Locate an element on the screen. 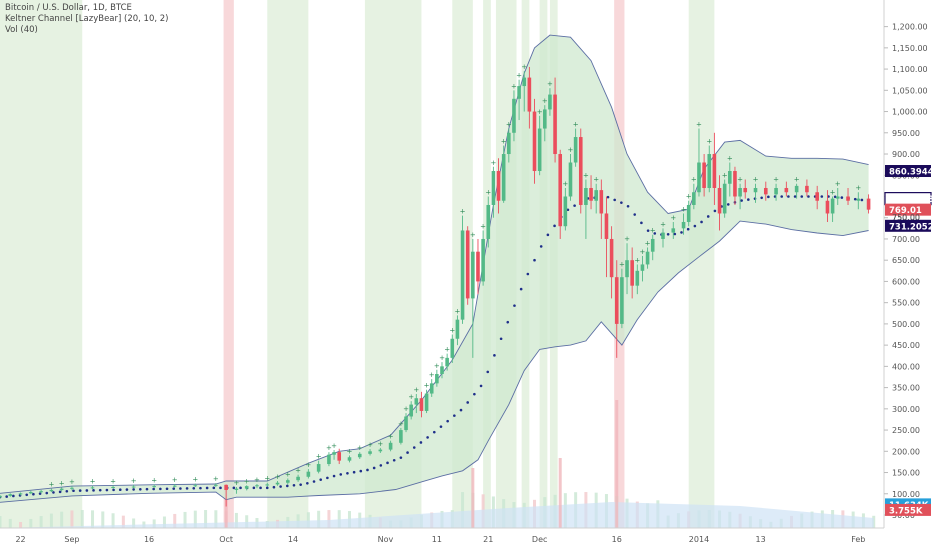  price-tag-label: 731.2052 is located at coordinates (910, 227).